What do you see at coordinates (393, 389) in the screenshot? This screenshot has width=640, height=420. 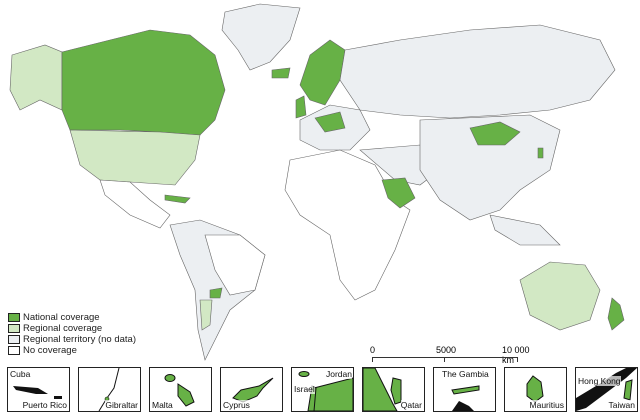 I see `inset-qatar: Qatar` at bounding box center [393, 389].